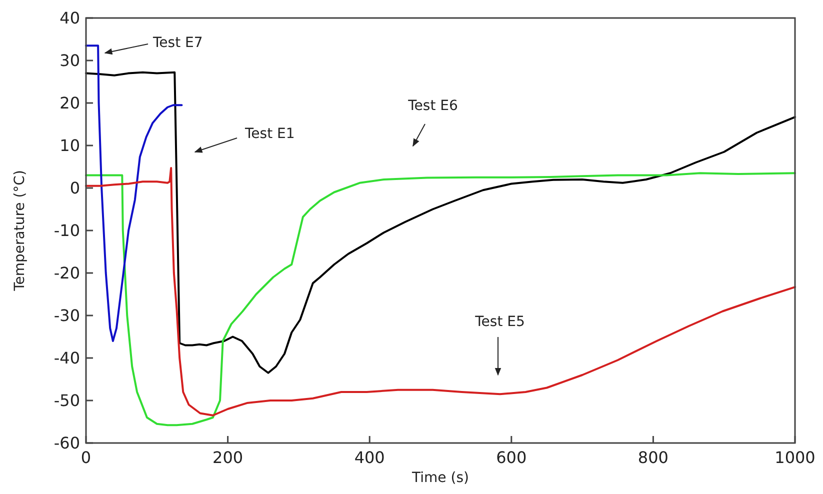 The width and height of the screenshot is (823, 494). I want to click on y-axis-title: Temperature (°C), so click(20, 231).